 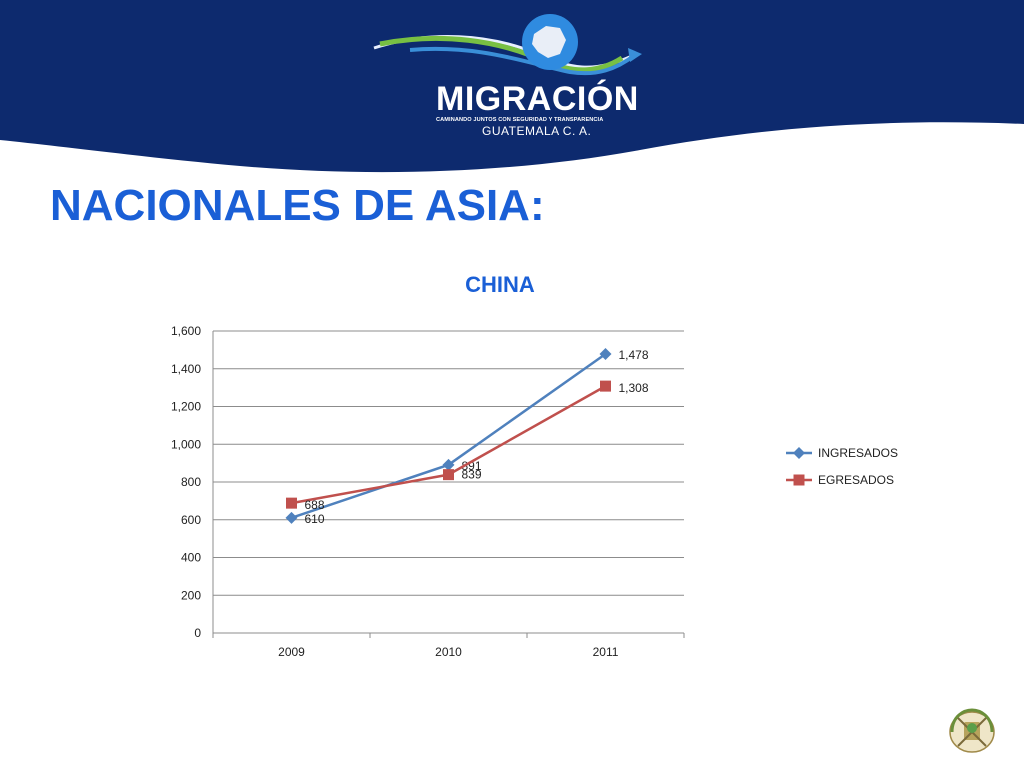 What do you see at coordinates (197, 633) in the screenshot?
I see `y-tick-label: 0` at bounding box center [197, 633].